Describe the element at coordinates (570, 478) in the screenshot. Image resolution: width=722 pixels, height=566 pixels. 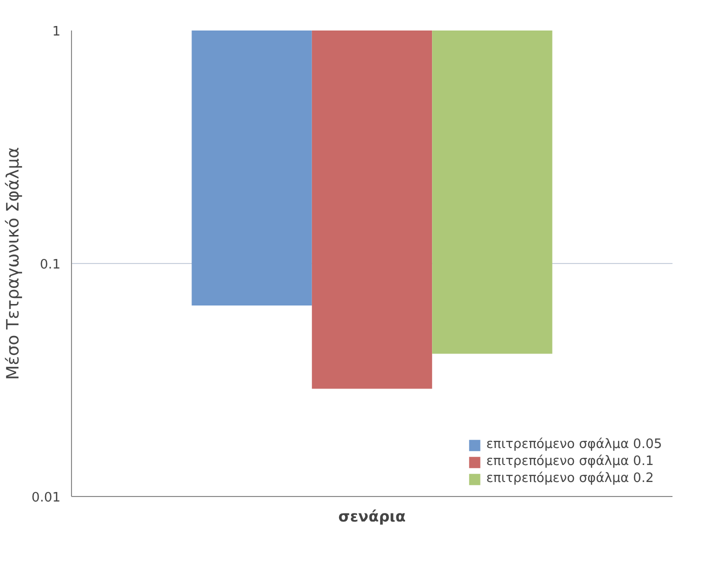
I see `legend-label: επιτρεπόμενο σφάλμα 0.2` at that location.